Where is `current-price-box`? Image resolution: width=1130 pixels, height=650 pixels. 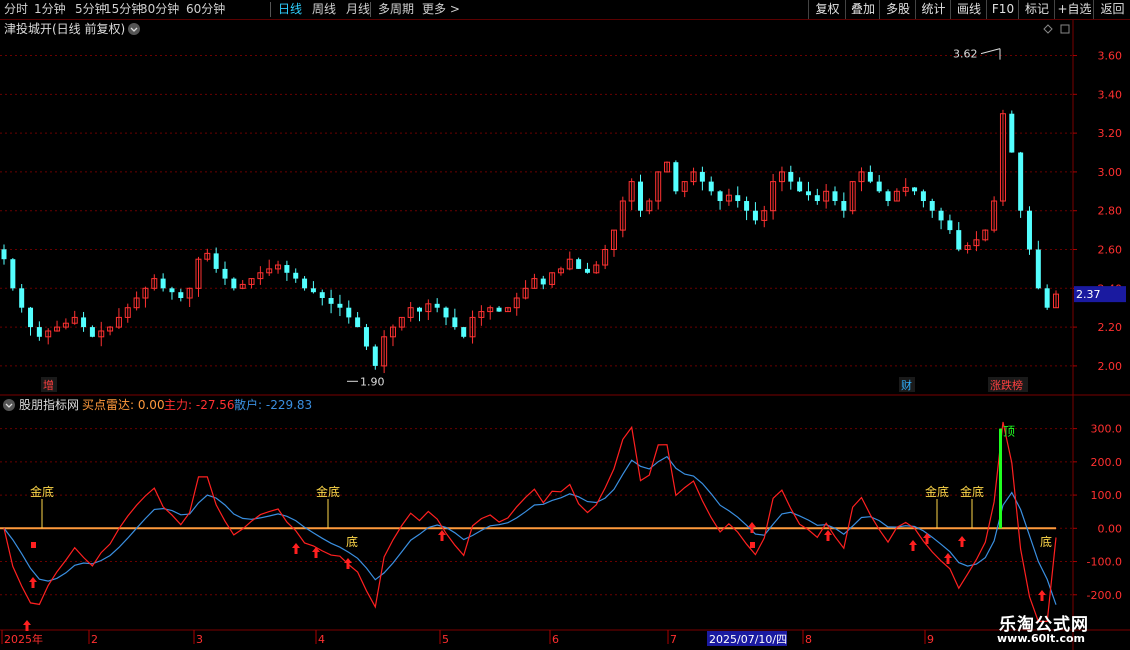 current-price-box is located at coordinates (1100, 294).